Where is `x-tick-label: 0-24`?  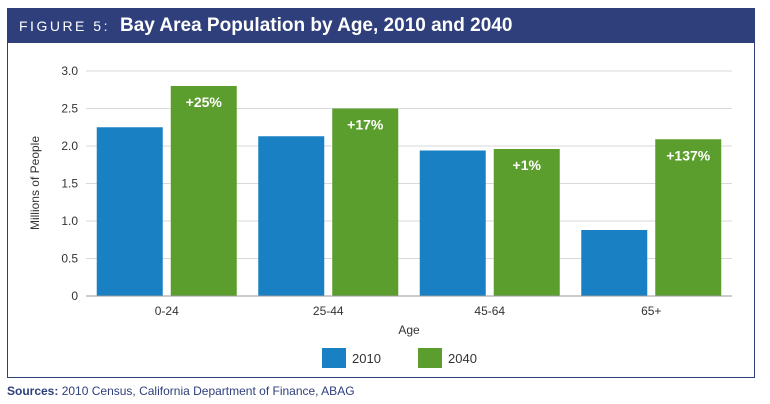 x-tick-label: 0-24 is located at coordinates (167, 311).